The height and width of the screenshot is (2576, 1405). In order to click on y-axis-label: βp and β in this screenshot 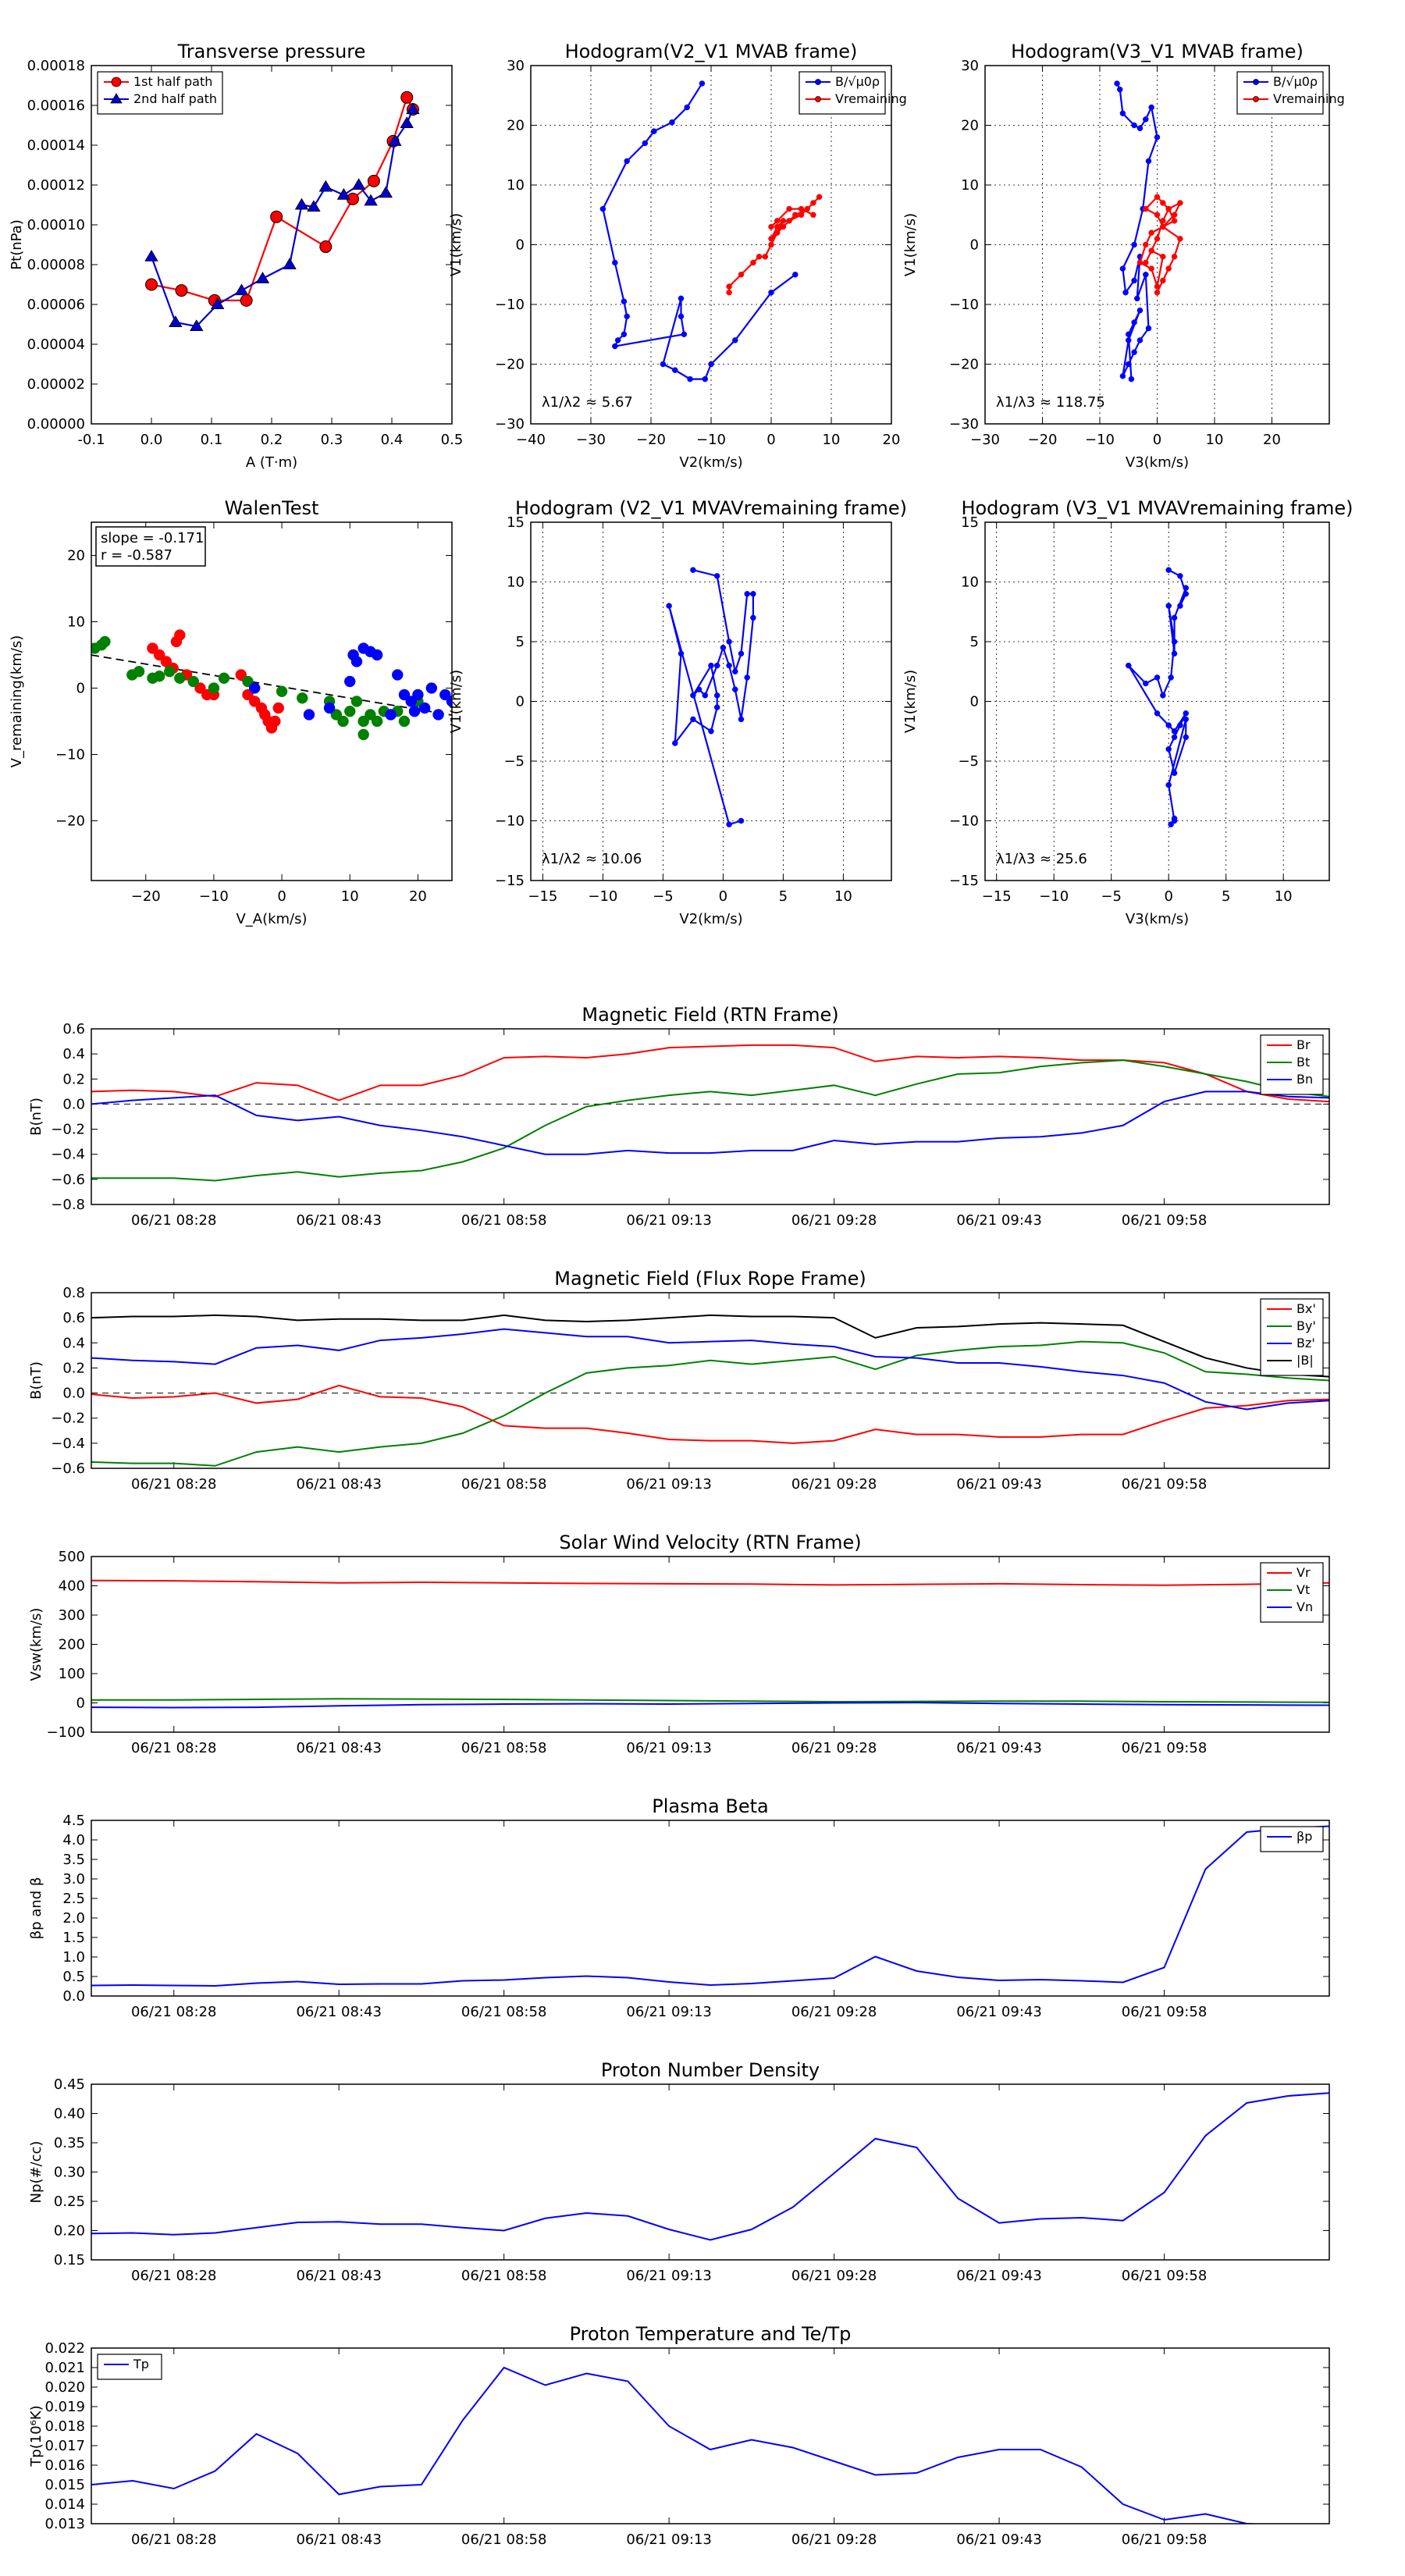, I will do `click(36, 1908)`.